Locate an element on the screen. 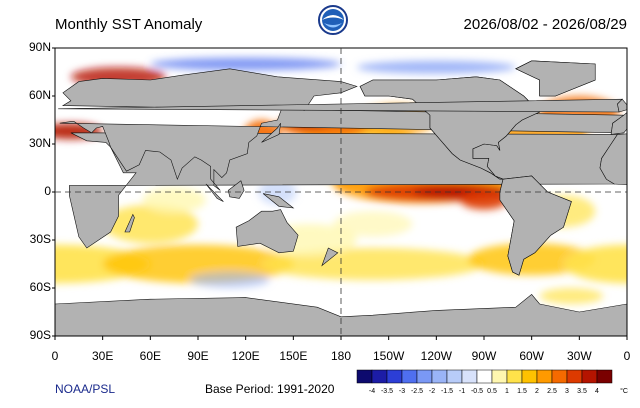  lon-label: 30W is located at coordinates (579, 356).